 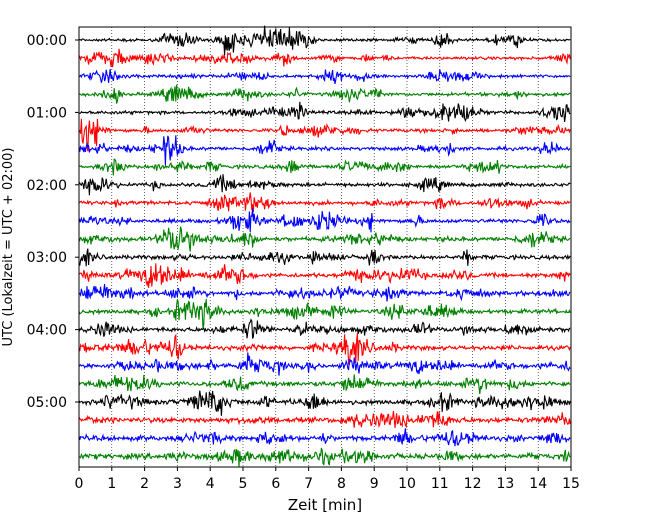 What do you see at coordinates (79, 484) in the screenshot?
I see `x-tick-label: 0` at bounding box center [79, 484].